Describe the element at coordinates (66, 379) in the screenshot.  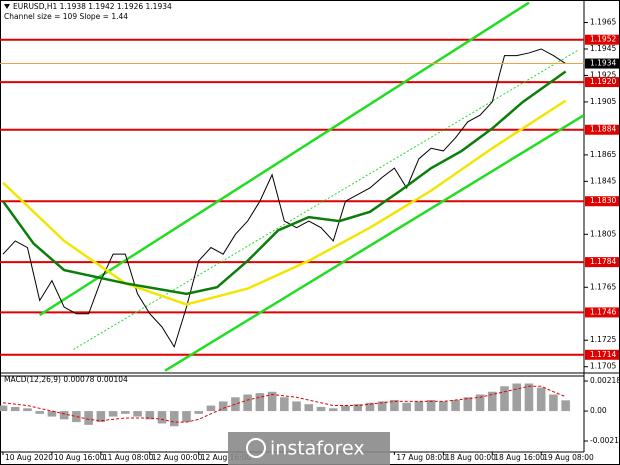
I see `macd-title: MACD(12,26,9) 0.00078 0.00104` at that location.